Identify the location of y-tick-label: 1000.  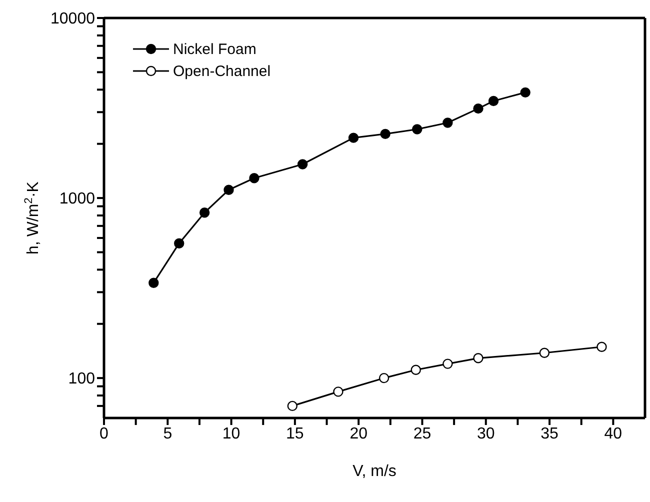
(77, 199).